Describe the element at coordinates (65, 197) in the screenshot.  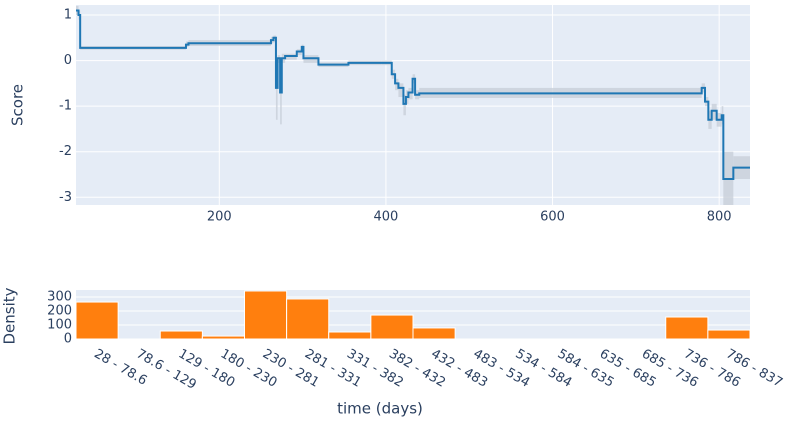
I see `y-tick-label: -3` at that location.